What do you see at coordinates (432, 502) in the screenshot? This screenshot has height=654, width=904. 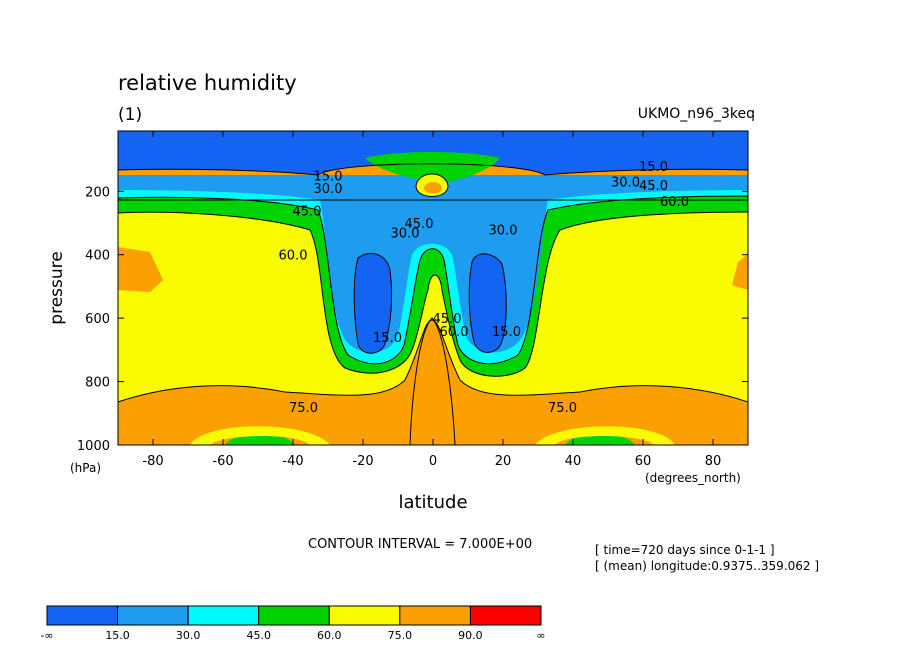 I see `x-axis-label: latitude` at bounding box center [432, 502].